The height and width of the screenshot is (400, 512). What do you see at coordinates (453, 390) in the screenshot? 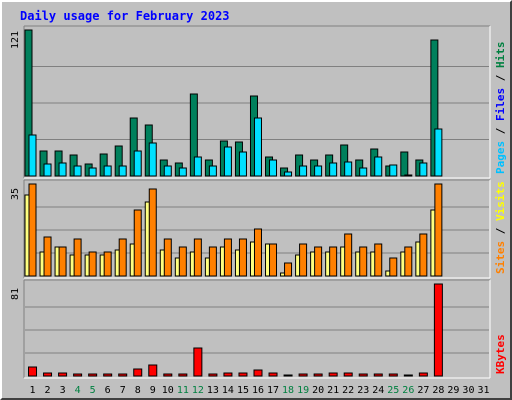
I see `x-tick-label-day-29: 29` at bounding box center [453, 390].